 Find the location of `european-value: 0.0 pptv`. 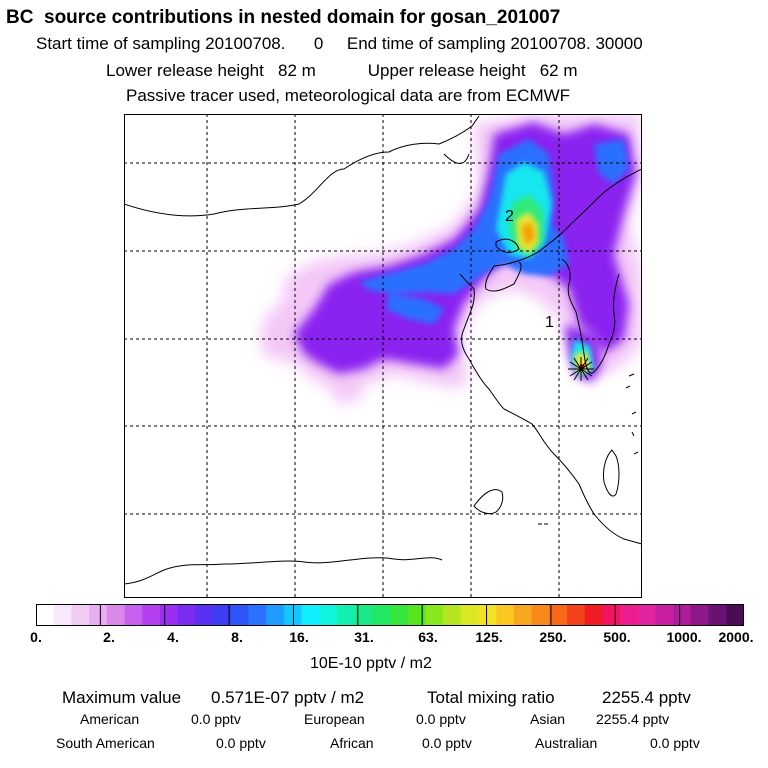

european-value: 0.0 pptv is located at coordinates (441, 719).